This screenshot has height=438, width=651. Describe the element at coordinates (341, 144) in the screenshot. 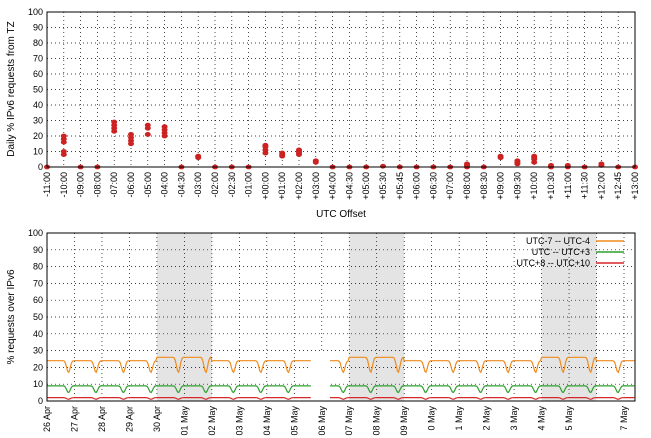

I see `top-points` at that location.